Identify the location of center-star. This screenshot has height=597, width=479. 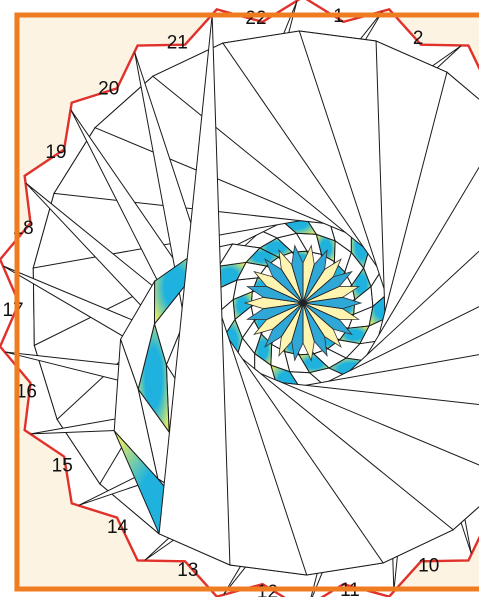
(303, 303).